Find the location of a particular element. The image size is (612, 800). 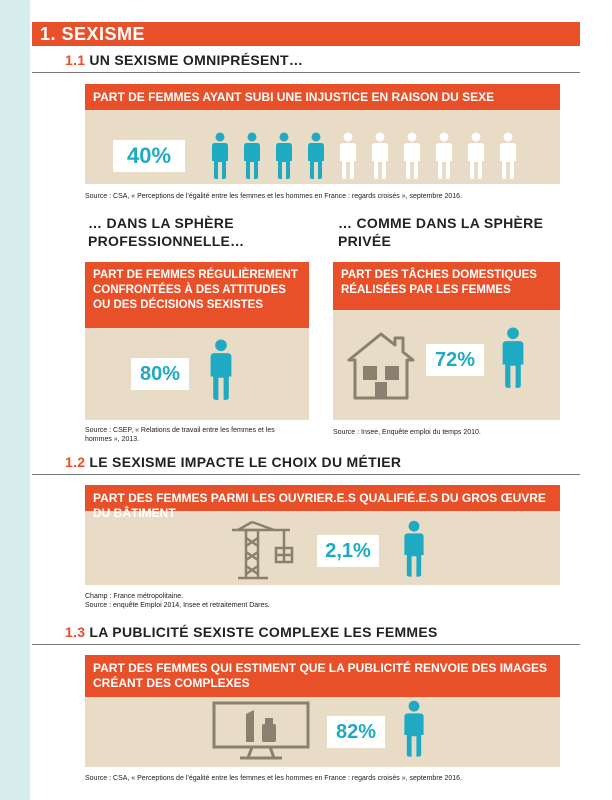

subheading-line: … COMME DANS LA SPHÈRE is located at coordinates (441, 223).